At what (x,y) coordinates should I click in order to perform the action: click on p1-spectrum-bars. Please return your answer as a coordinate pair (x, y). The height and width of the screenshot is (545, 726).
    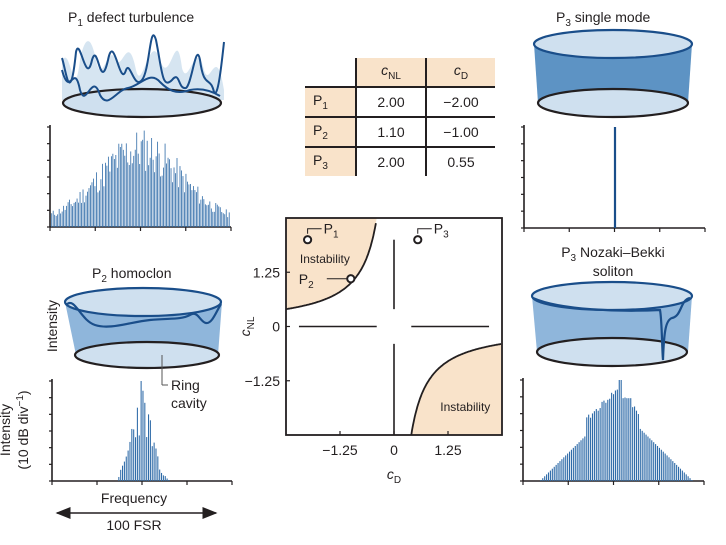
    Looking at the image, I should click on (140, 178).